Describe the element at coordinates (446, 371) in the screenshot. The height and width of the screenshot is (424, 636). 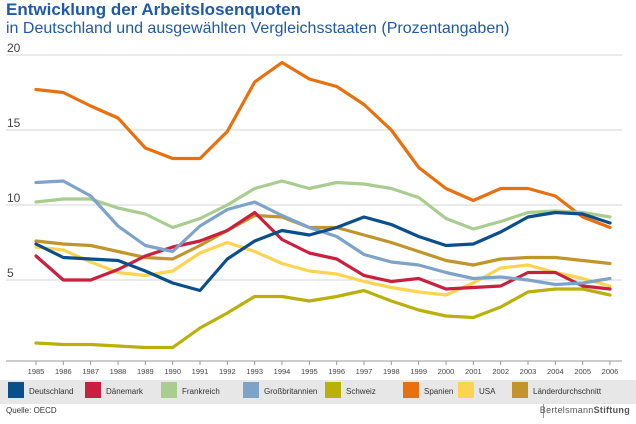
I see `x-tick-label: 2000` at that location.